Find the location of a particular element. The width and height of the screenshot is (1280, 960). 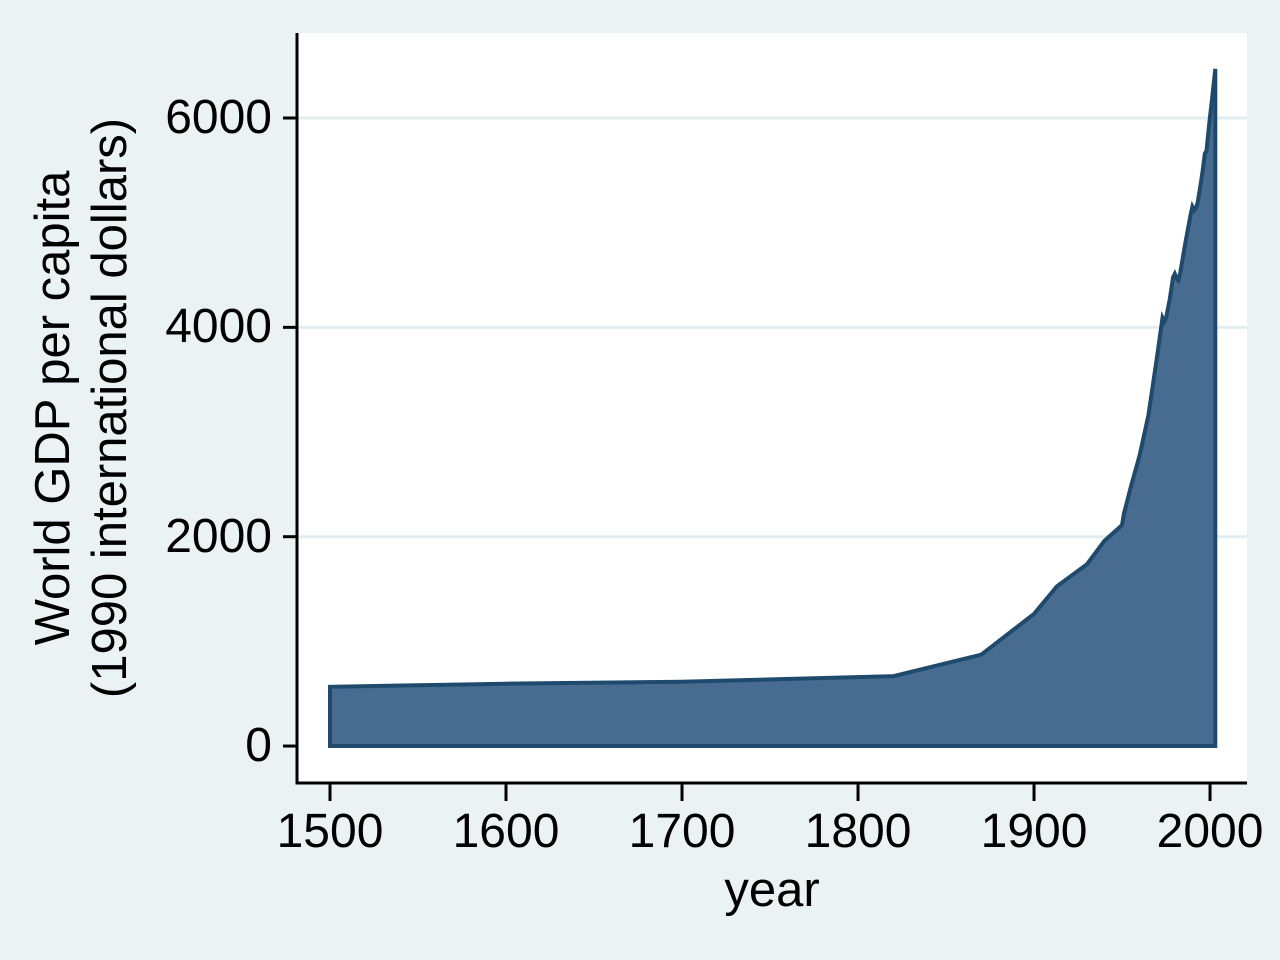

y-tick-label-6000: 6000 is located at coordinates (218, 117).